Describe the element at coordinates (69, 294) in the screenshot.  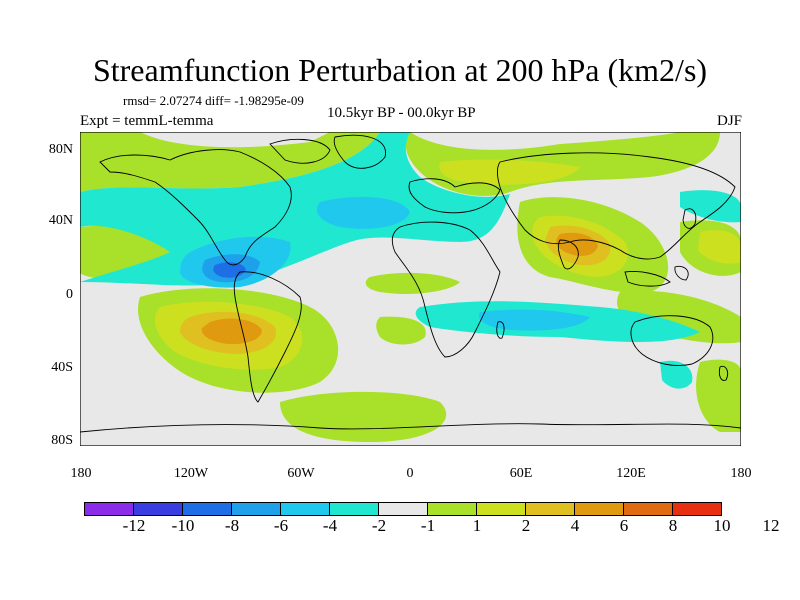
I see `y-tick-0: 0` at that location.